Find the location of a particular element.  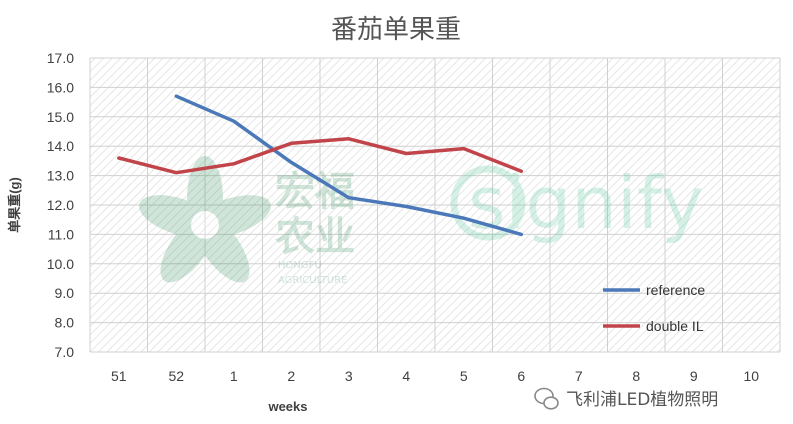

x-tick-label: 10 is located at coordinates (751, 376).